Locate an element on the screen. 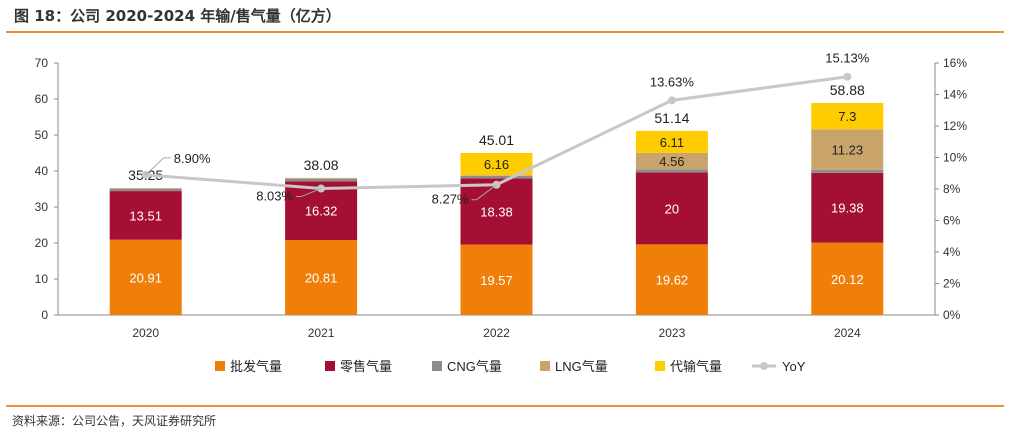 The height and width of the screenshot is (436, 1010). yoy-label: 8.90% is located at coordinates (192, 158).